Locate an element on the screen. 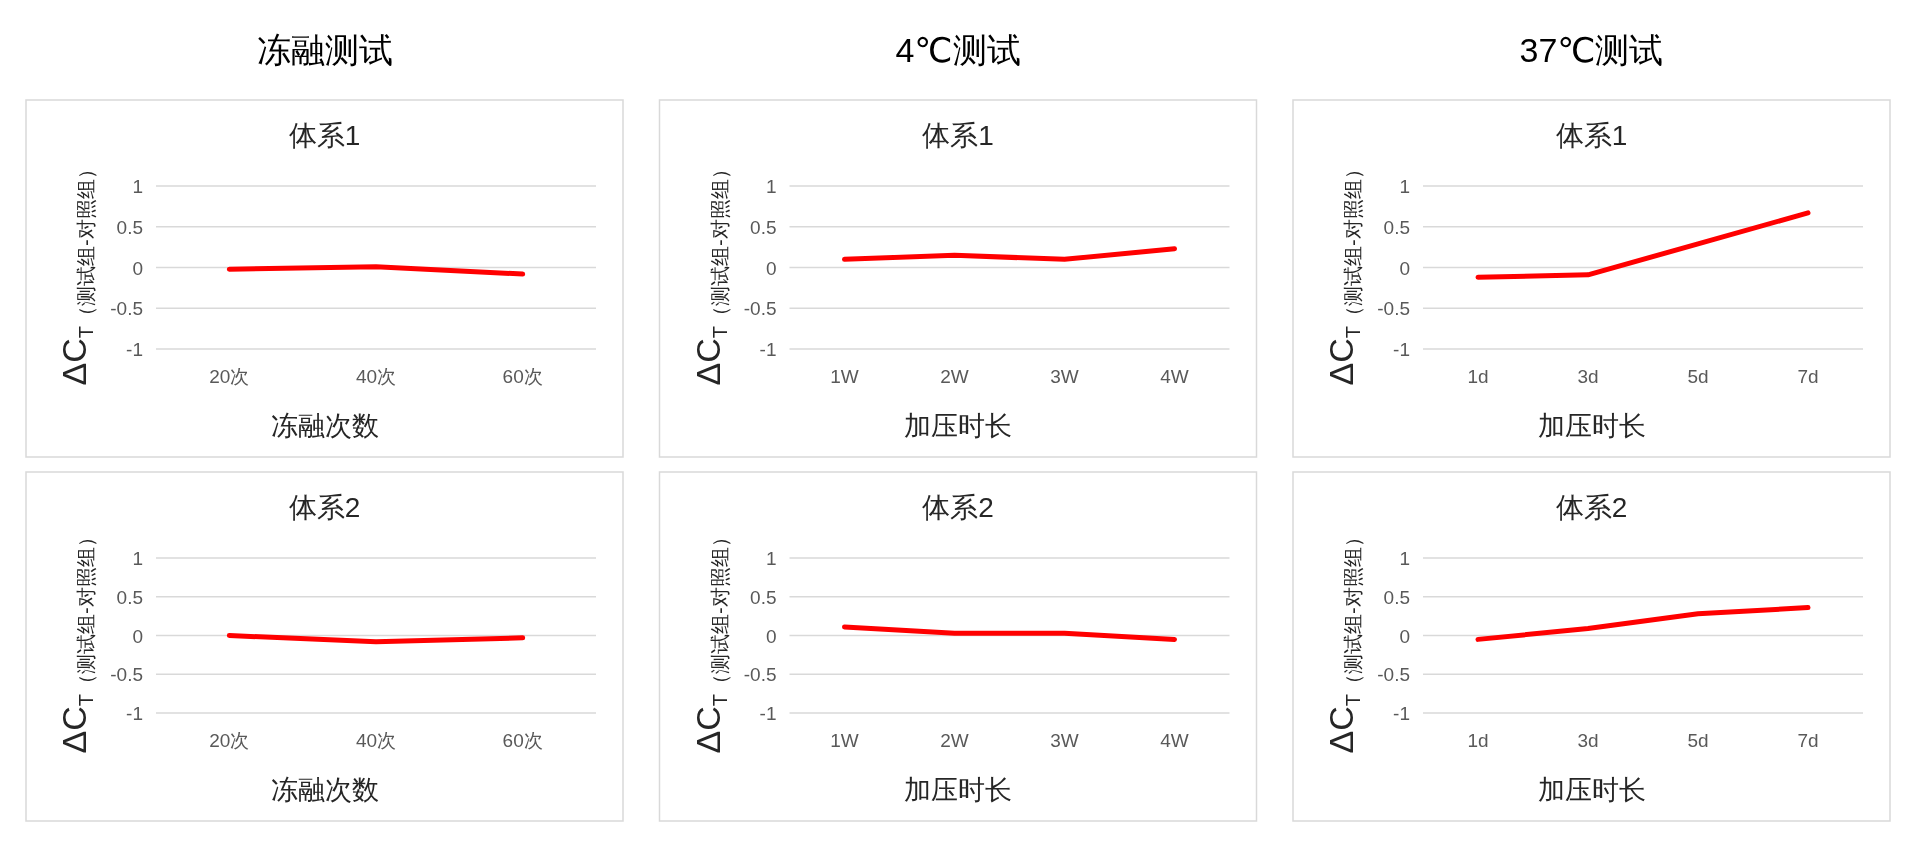  chart-title: 37℃测试 is located at coordinates (1591, 50).